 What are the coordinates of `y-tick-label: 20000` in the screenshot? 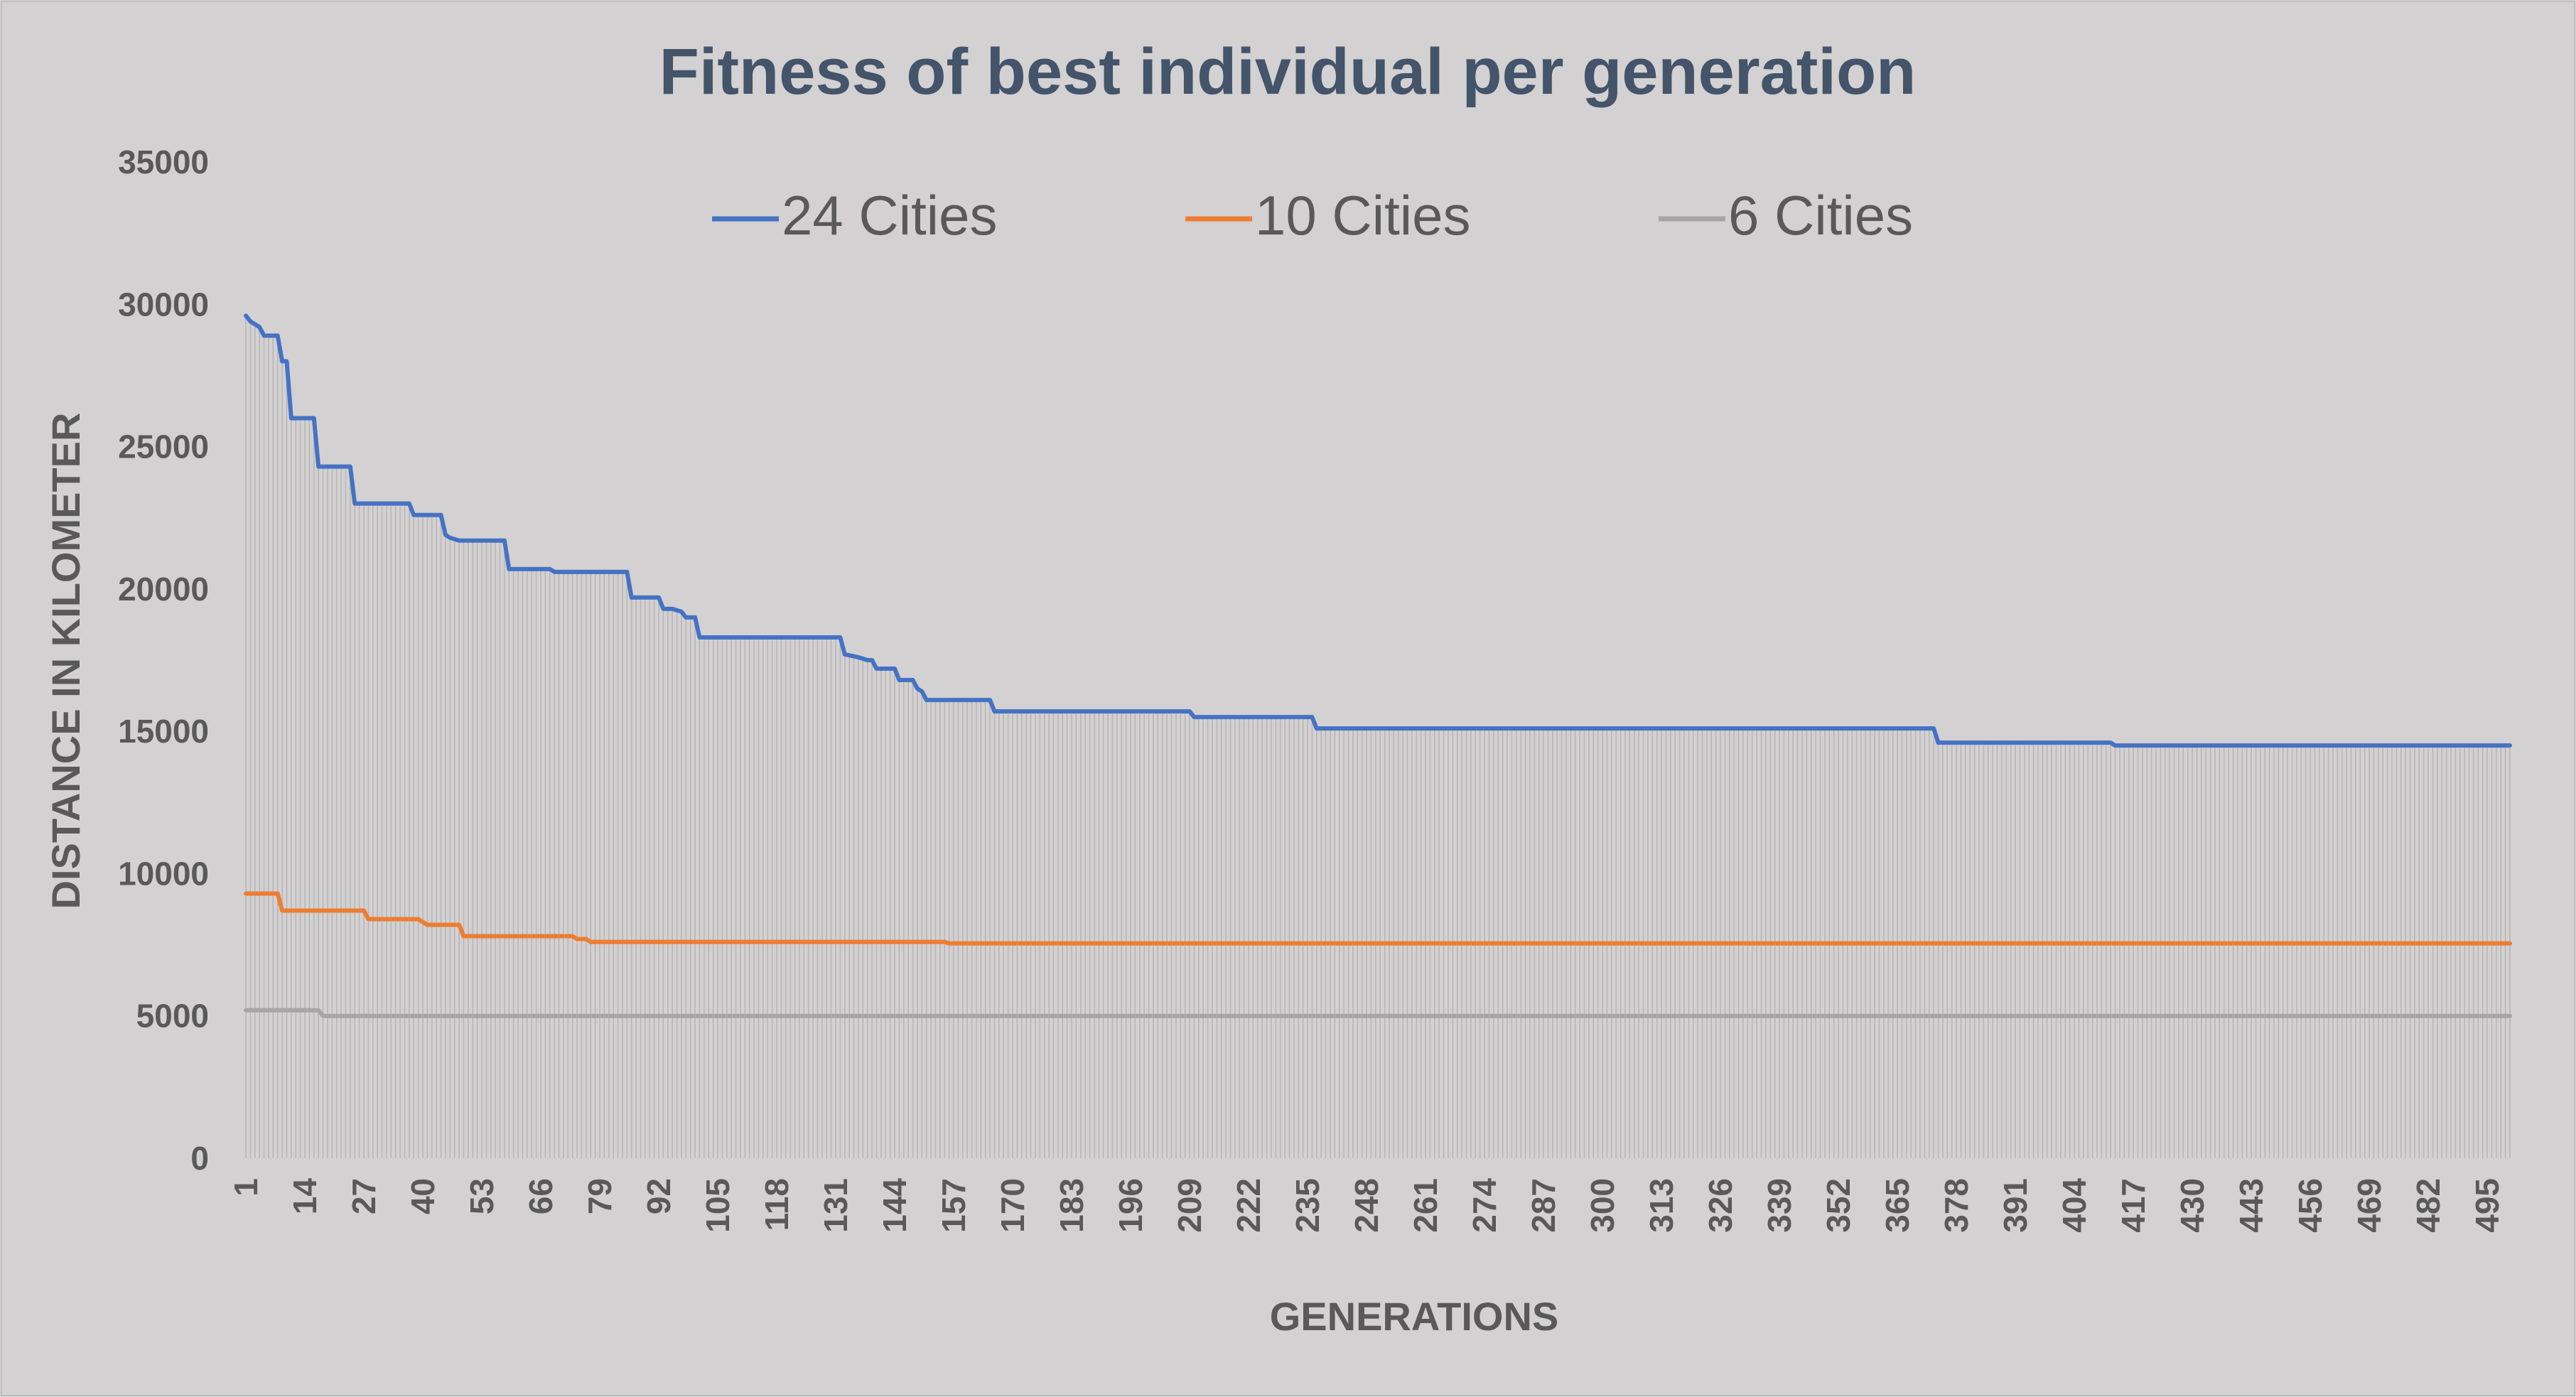 It's located at (163, 589).